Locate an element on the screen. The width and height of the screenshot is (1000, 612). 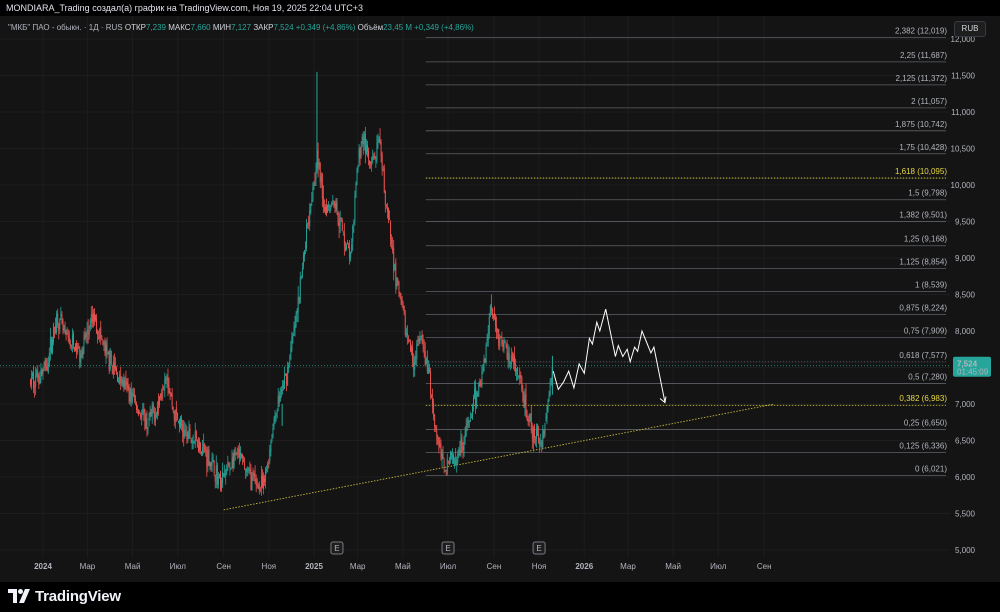
fib-level-label: 0,5 (7,280) is located at coordinates (927, 377).